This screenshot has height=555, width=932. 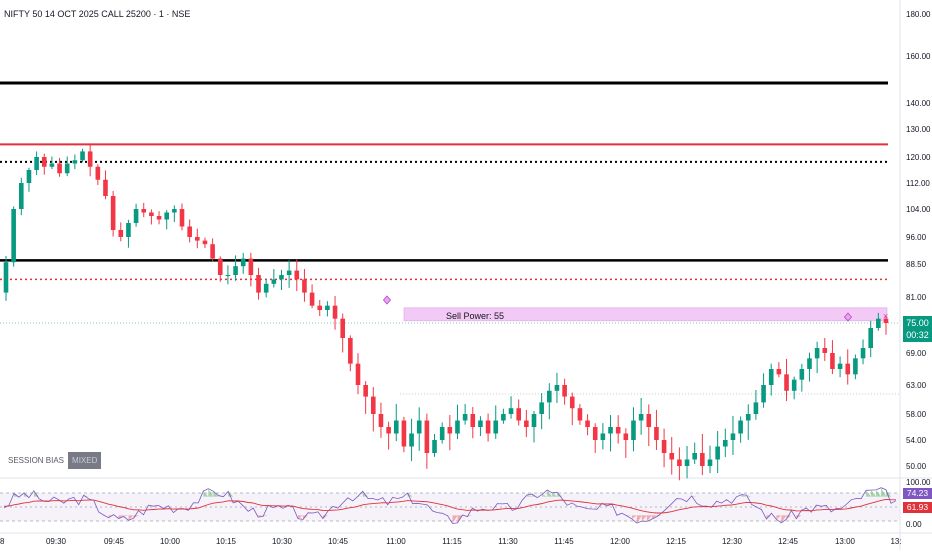 I want to click on rsi-value-tag: 74.23, so click(x=917, y=493).